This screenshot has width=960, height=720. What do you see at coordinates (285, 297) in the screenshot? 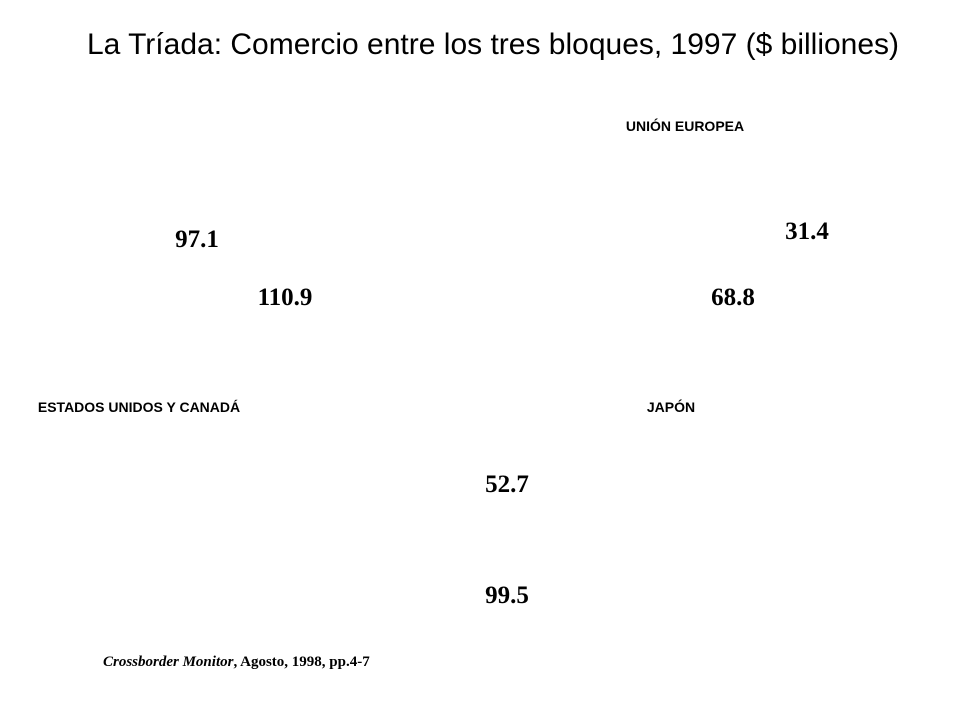
I see `flow-value: 110.9` at bounding box center [285, 297].